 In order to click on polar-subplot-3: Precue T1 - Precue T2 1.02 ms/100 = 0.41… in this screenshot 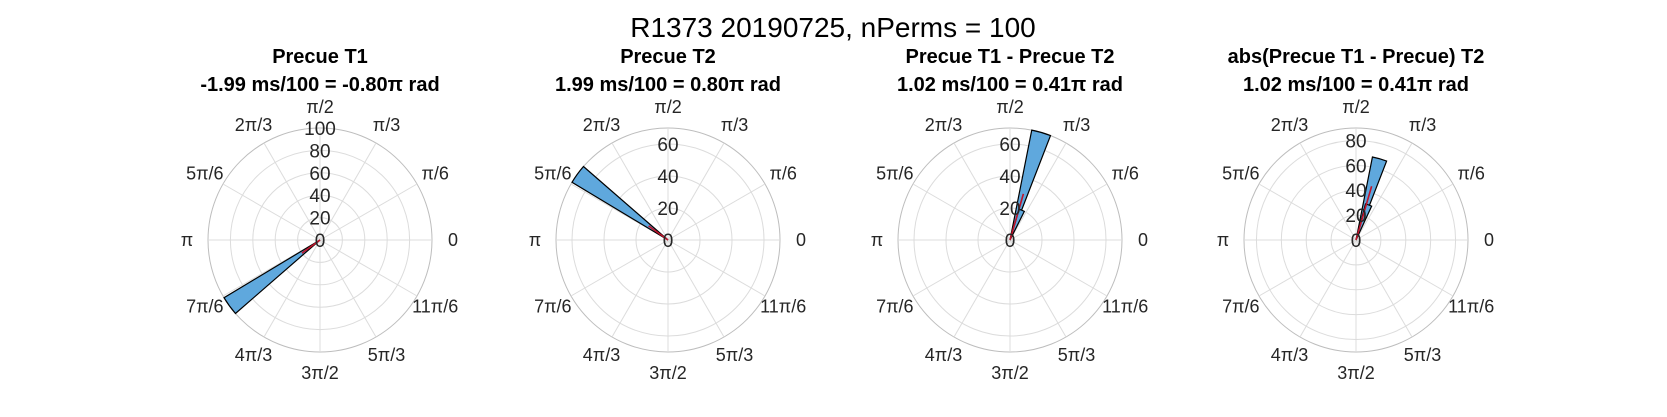, I will do `click(1009, 214)`.